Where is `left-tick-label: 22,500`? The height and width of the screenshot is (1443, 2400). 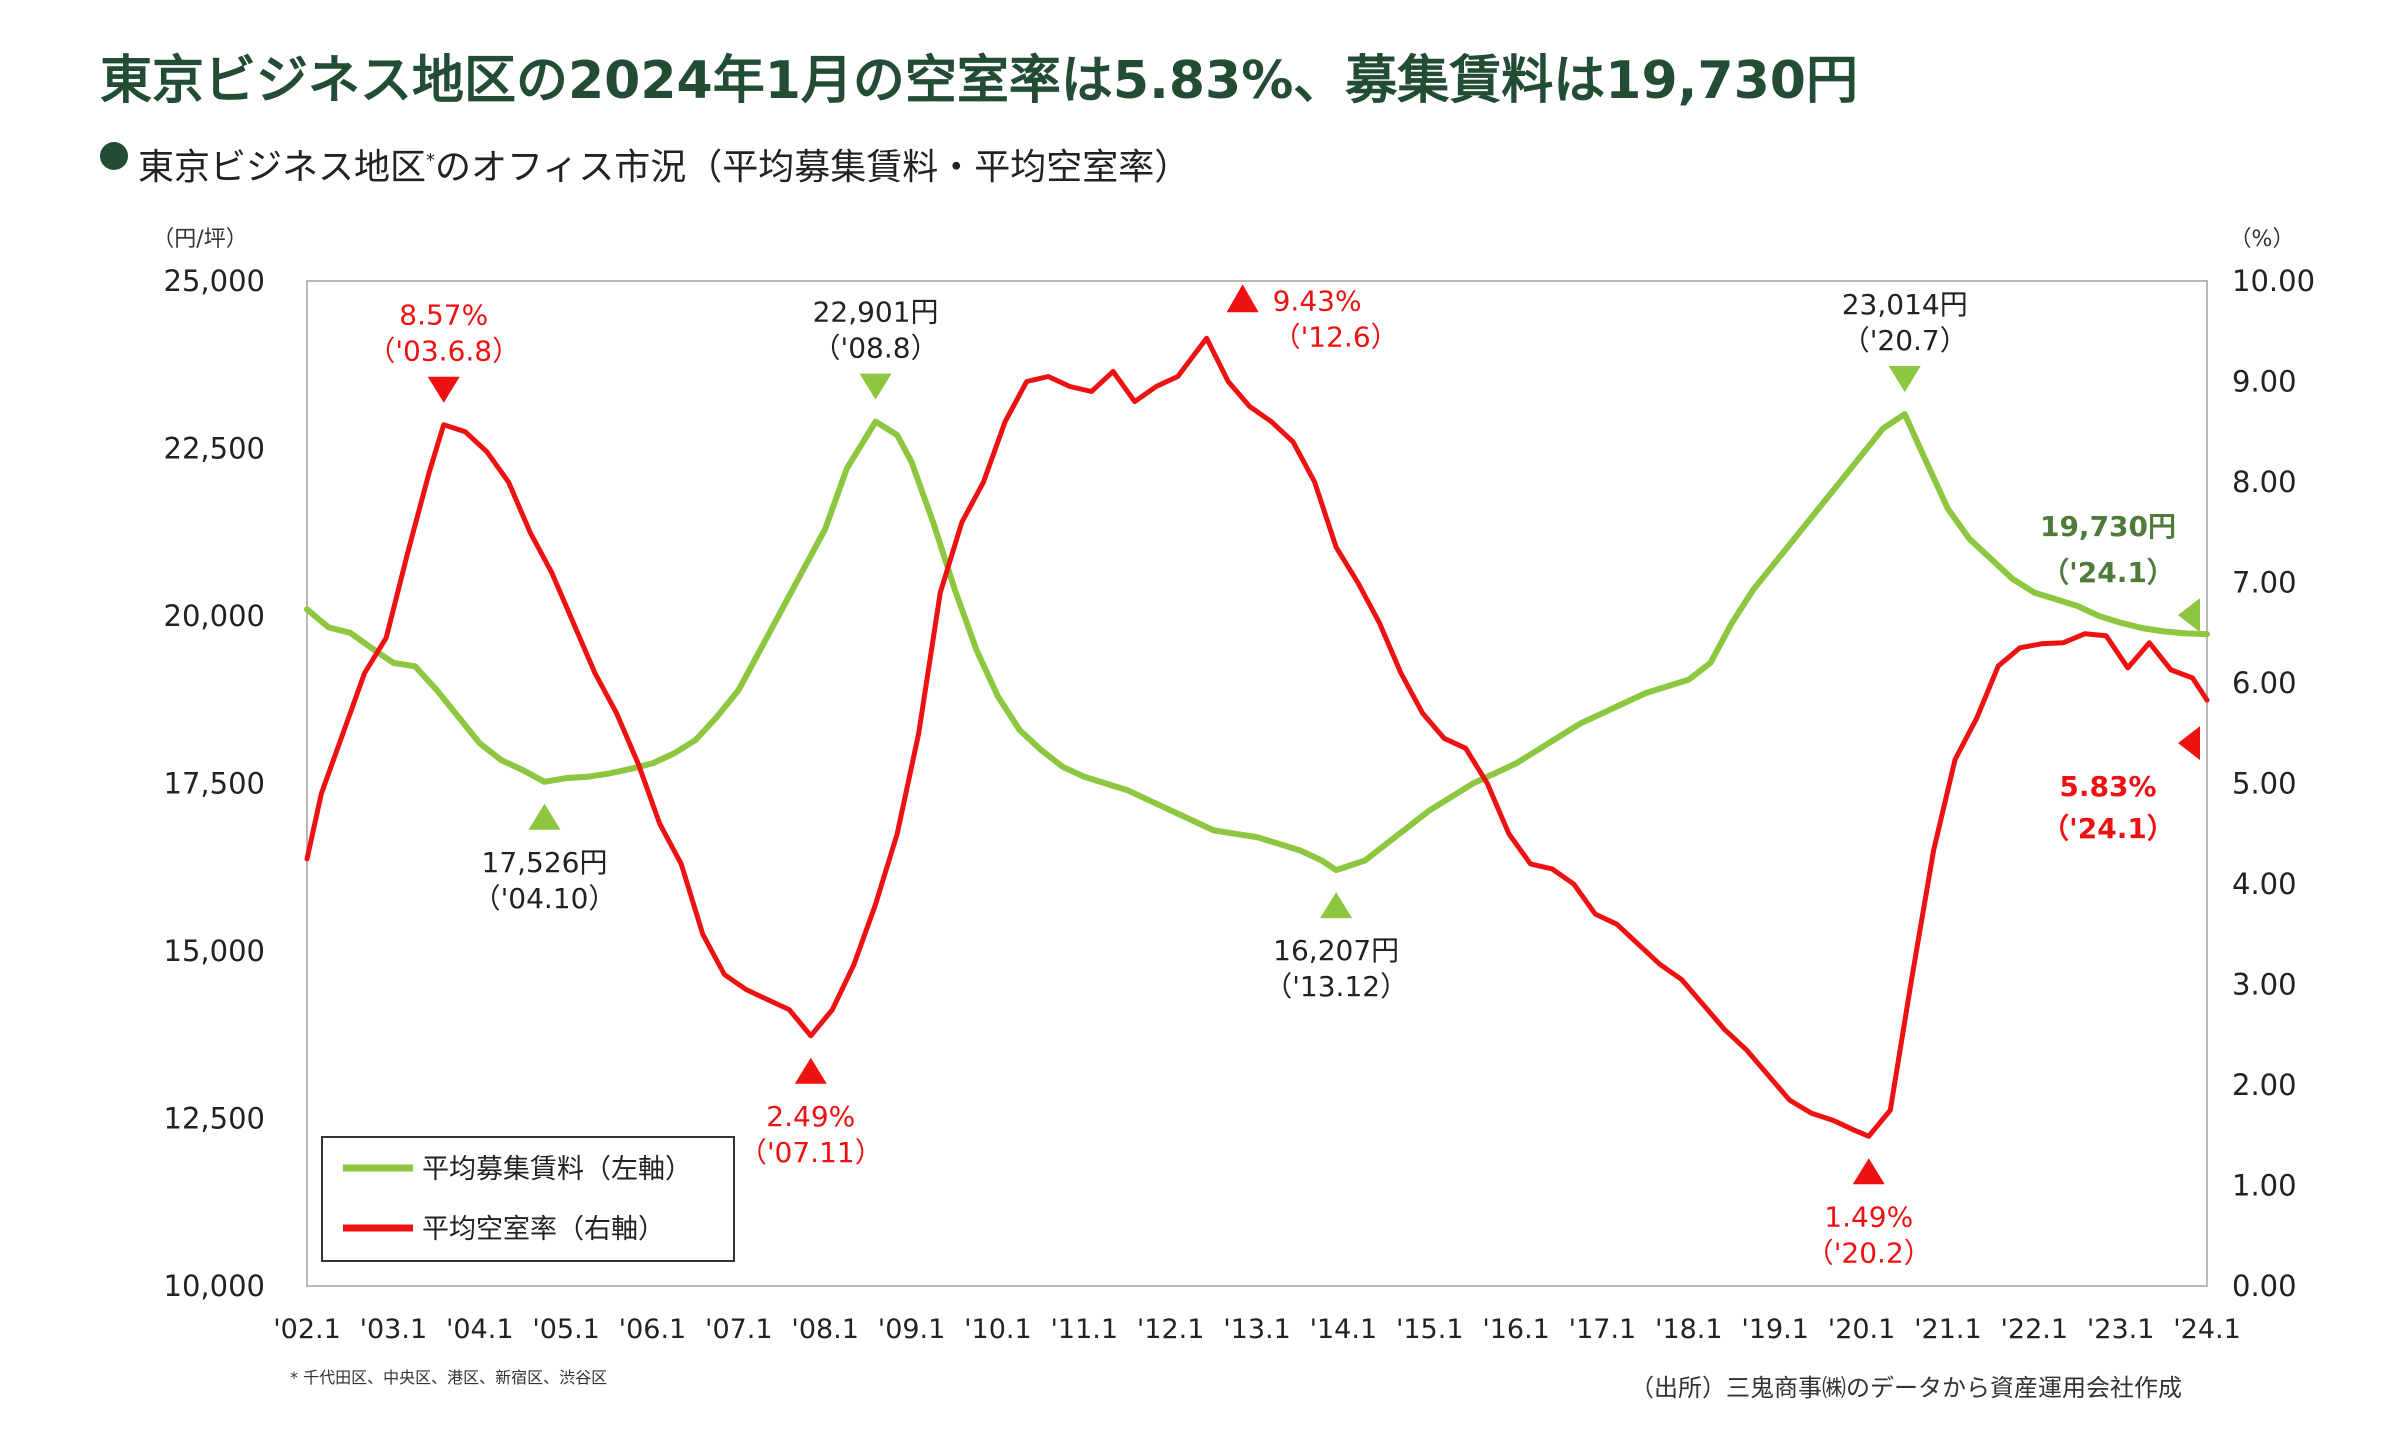
left-tick-label: 22,500 is located at coordinates (214, 449).